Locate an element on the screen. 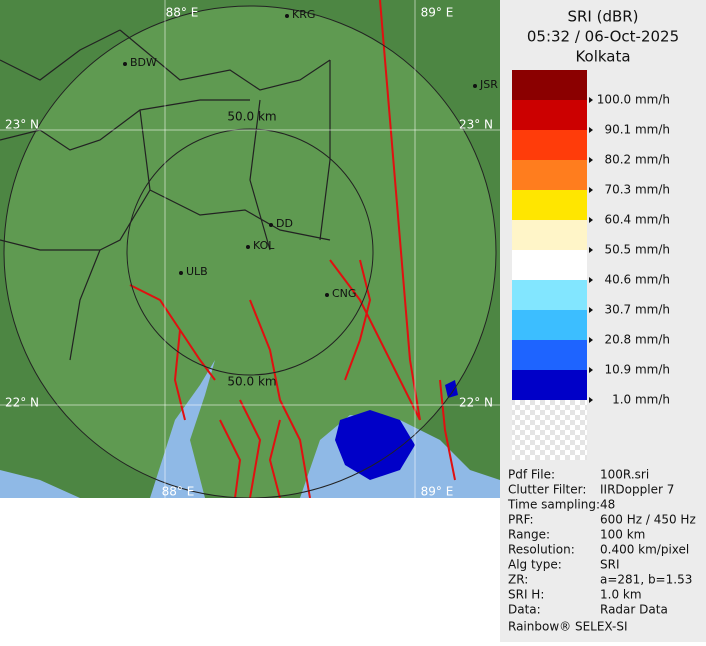 The height and width of the screenshot is (646, 706). info-value: 600 Hz / 450 Hz is located at coordinates (648, 520).